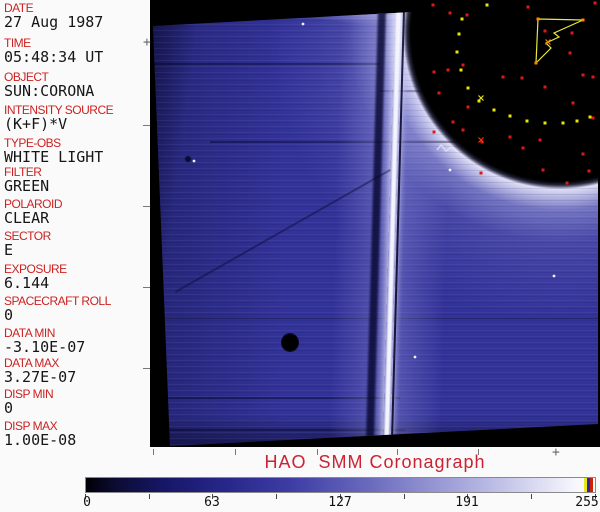  What do you see at coordinates (77, 244) in the screenshot?
I see `field-sector: SECTOR E` at bounding box center [77, 244].